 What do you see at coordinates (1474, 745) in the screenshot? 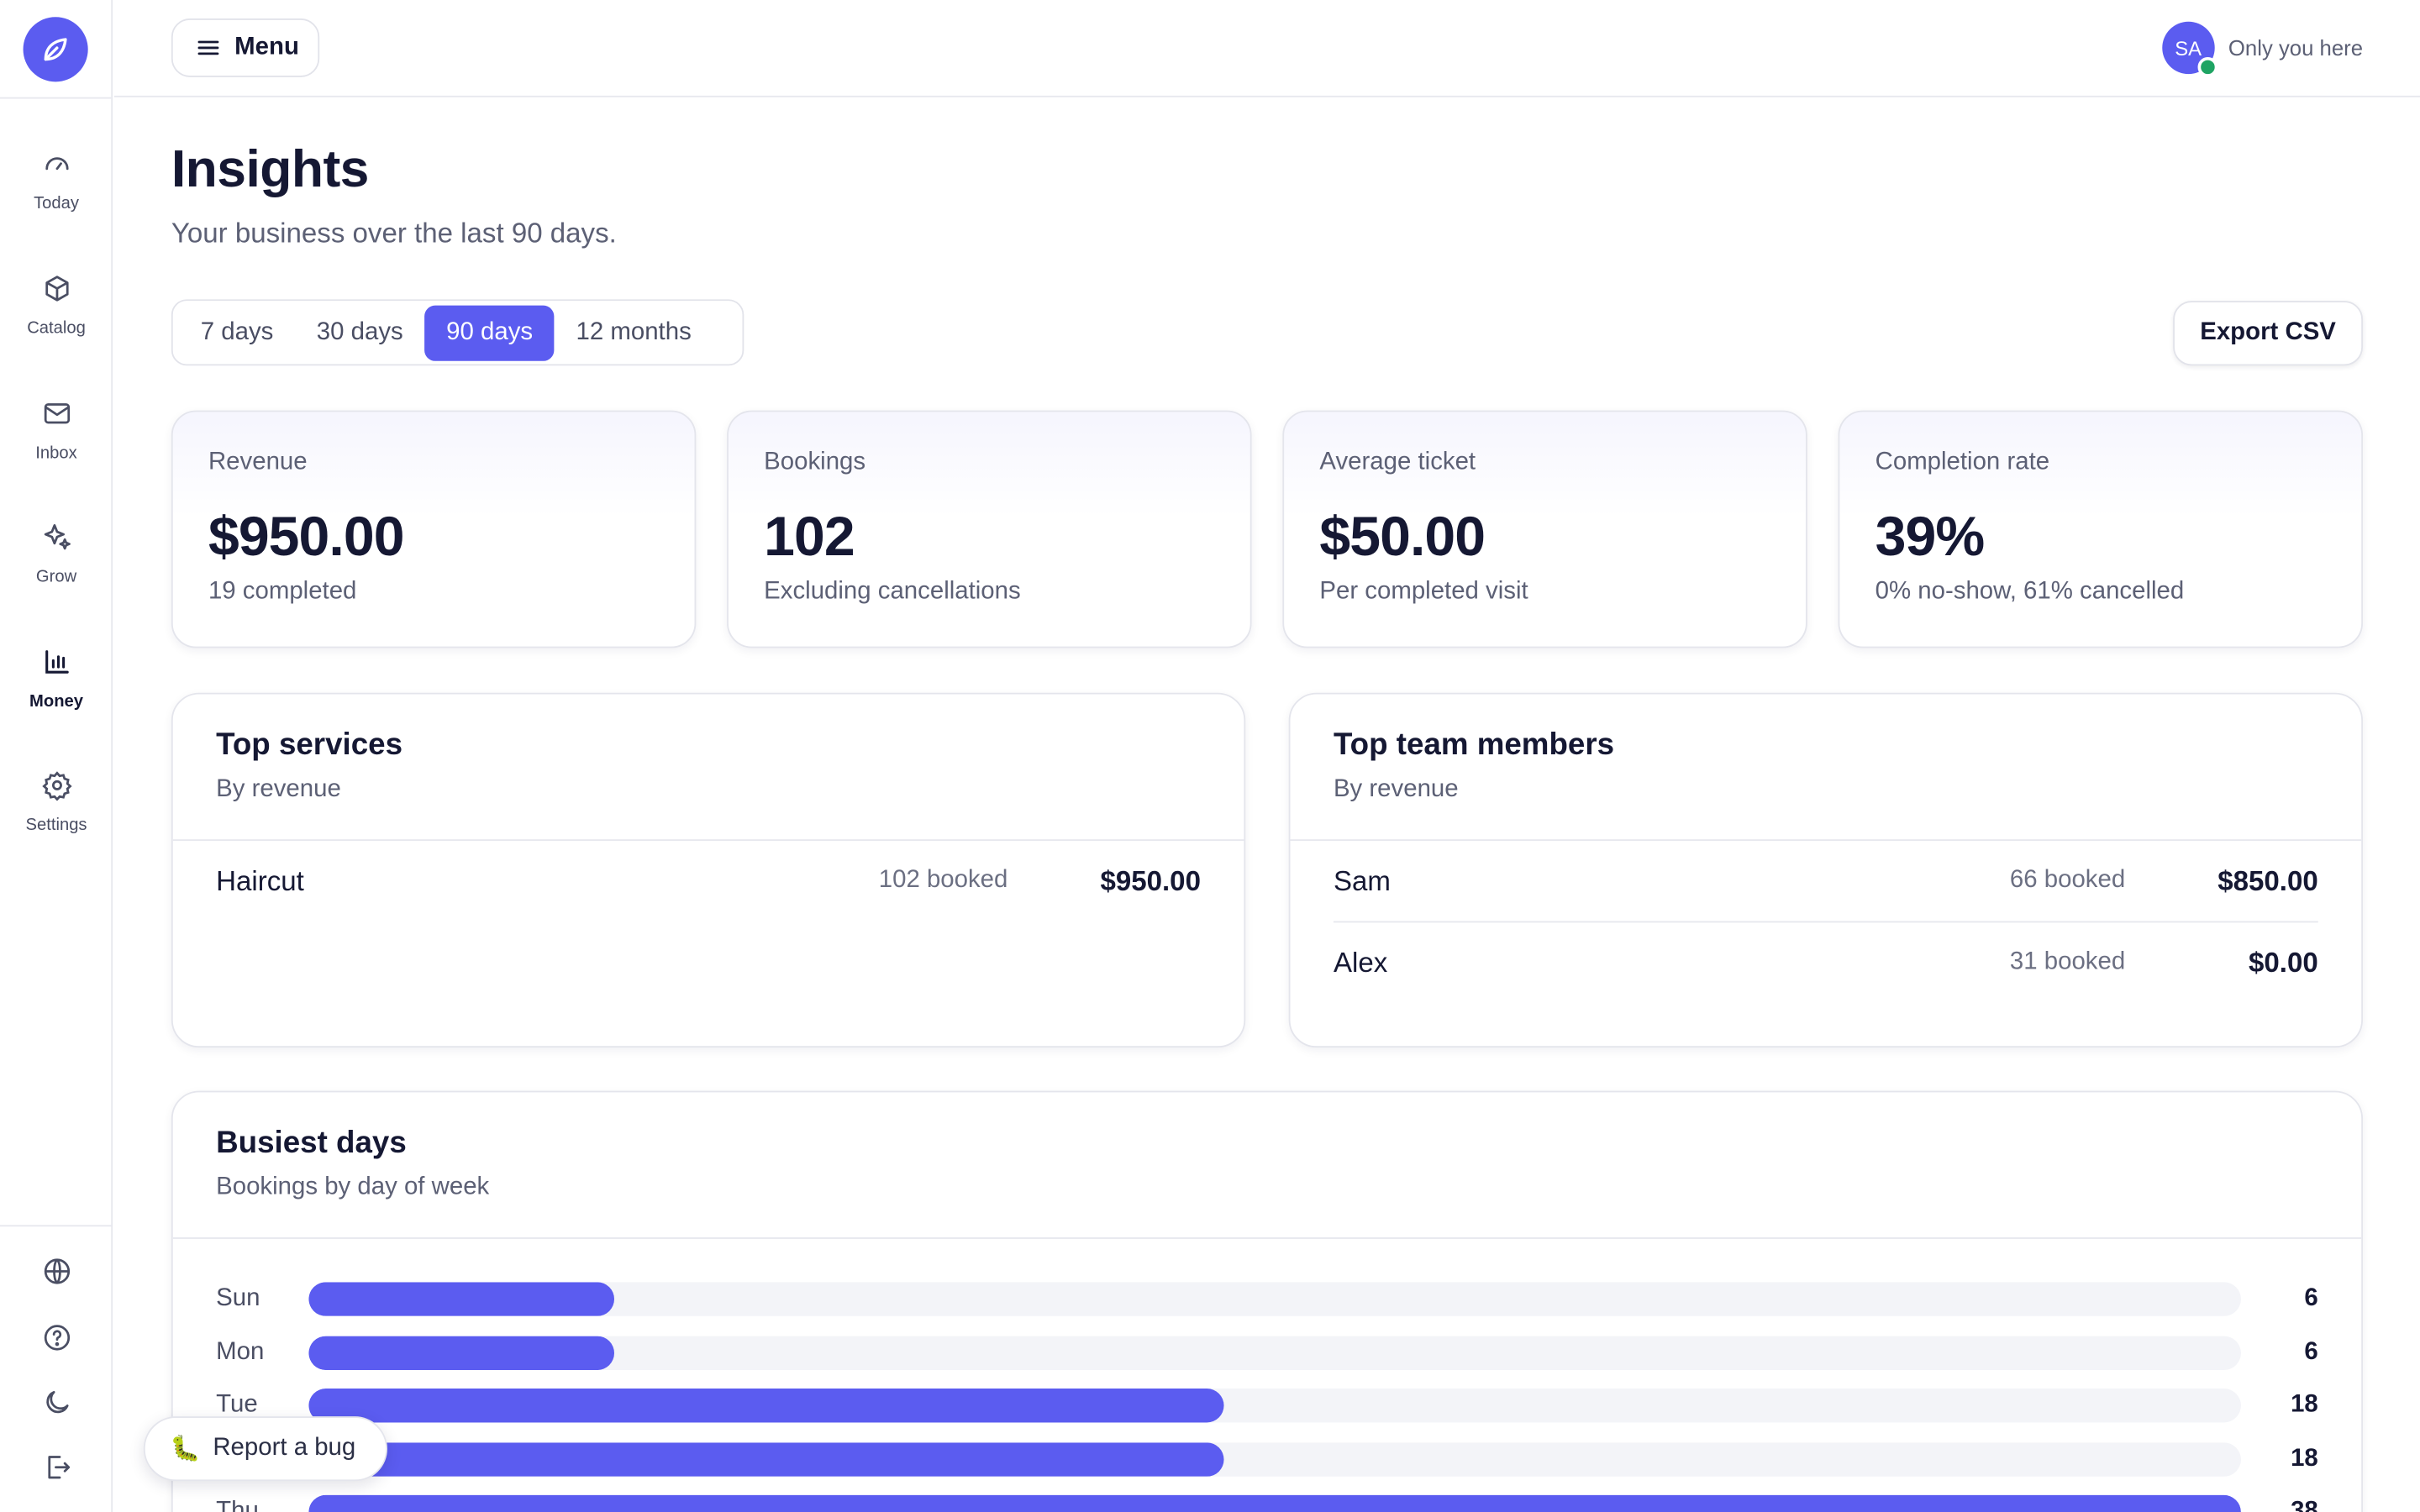
I see `panel-title: Top team members` at bounding box center [1474, 745].